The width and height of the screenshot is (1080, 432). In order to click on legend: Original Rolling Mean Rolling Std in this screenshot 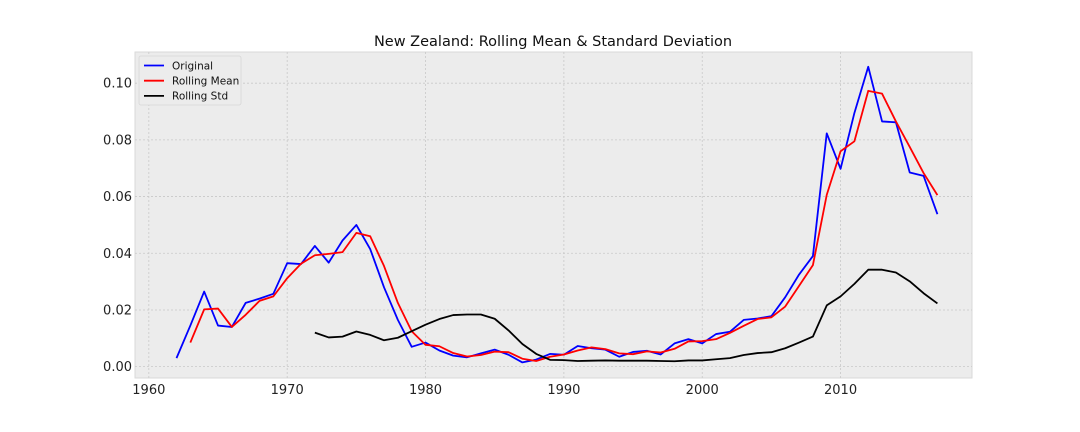, I will do `click(190, 80)`.